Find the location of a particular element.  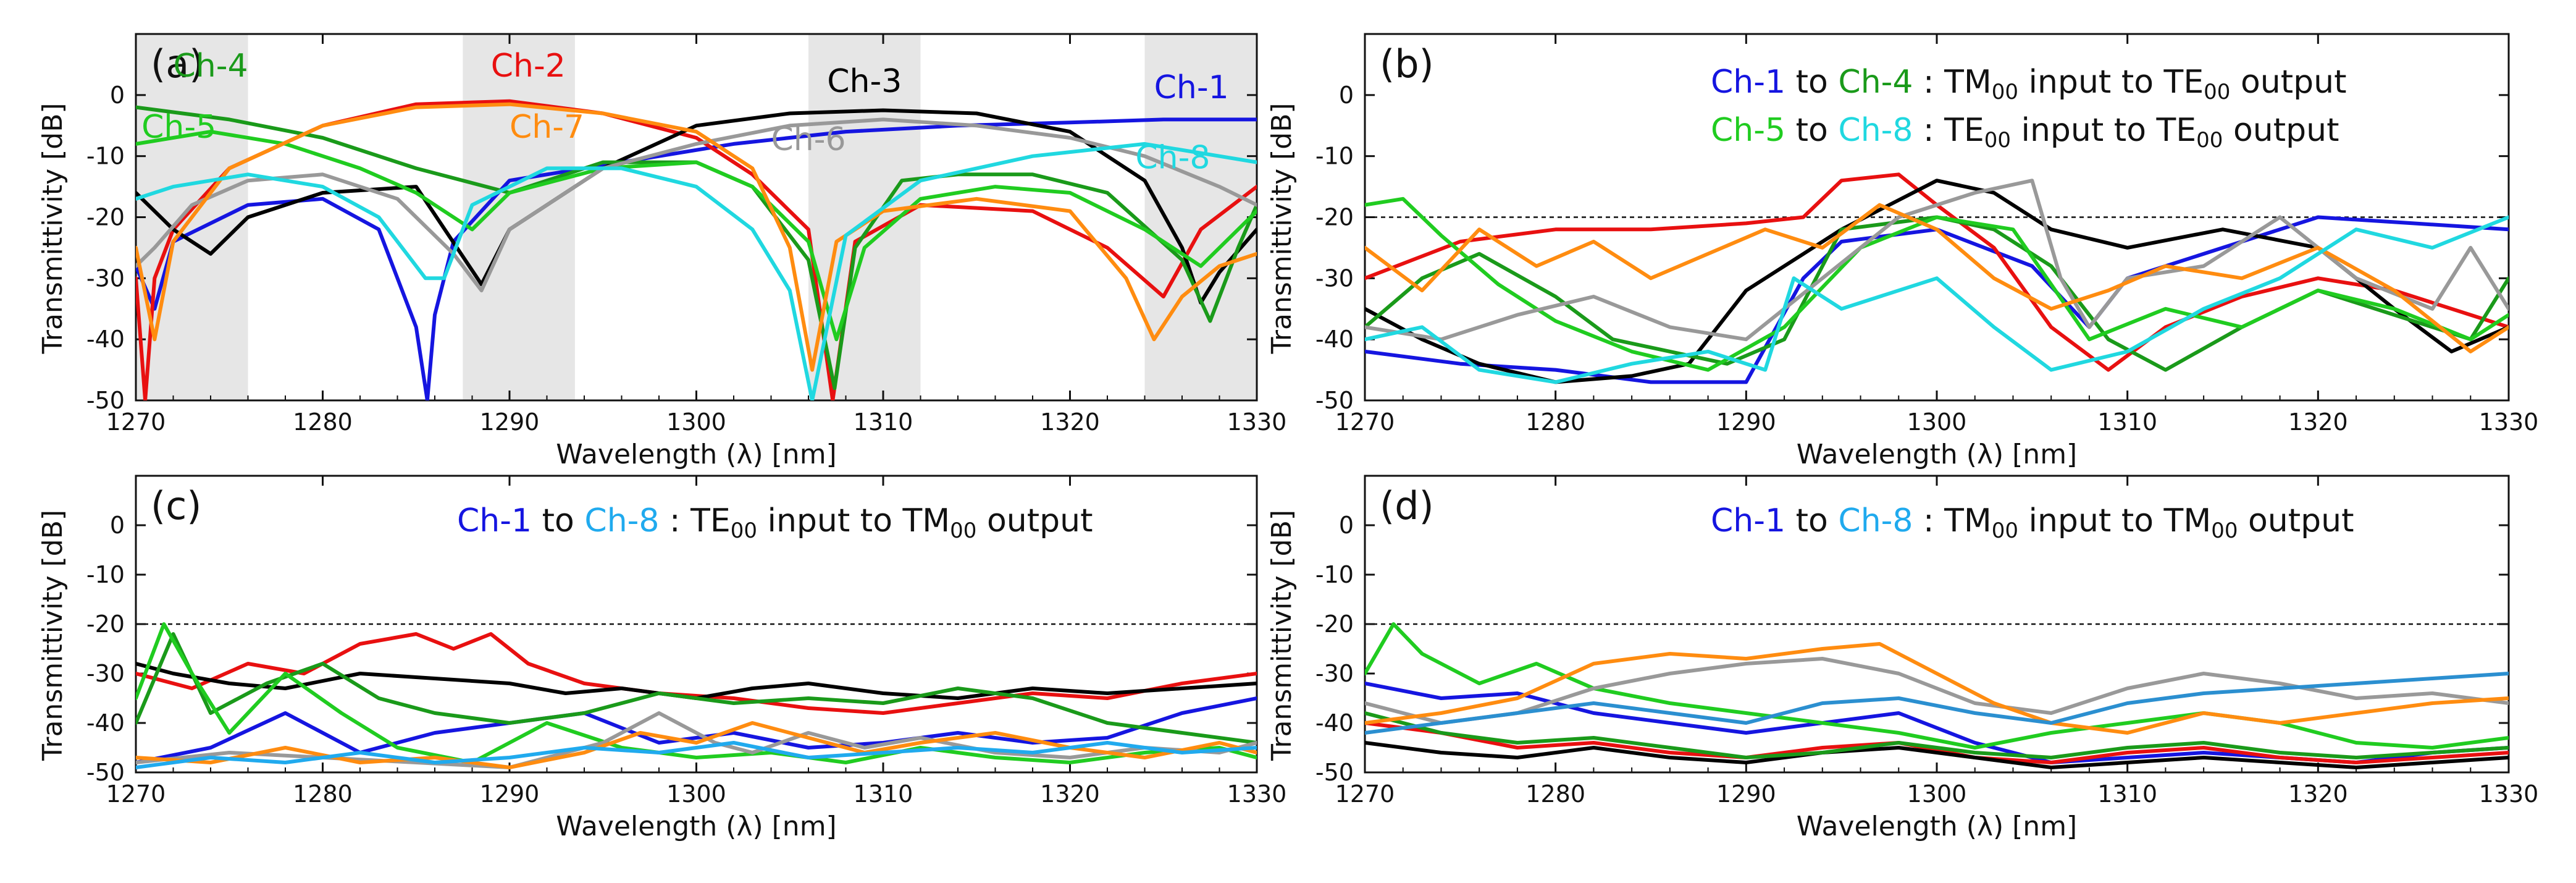

channel-label-ch-6: Ch-6 is located at coordinates (809, 139).